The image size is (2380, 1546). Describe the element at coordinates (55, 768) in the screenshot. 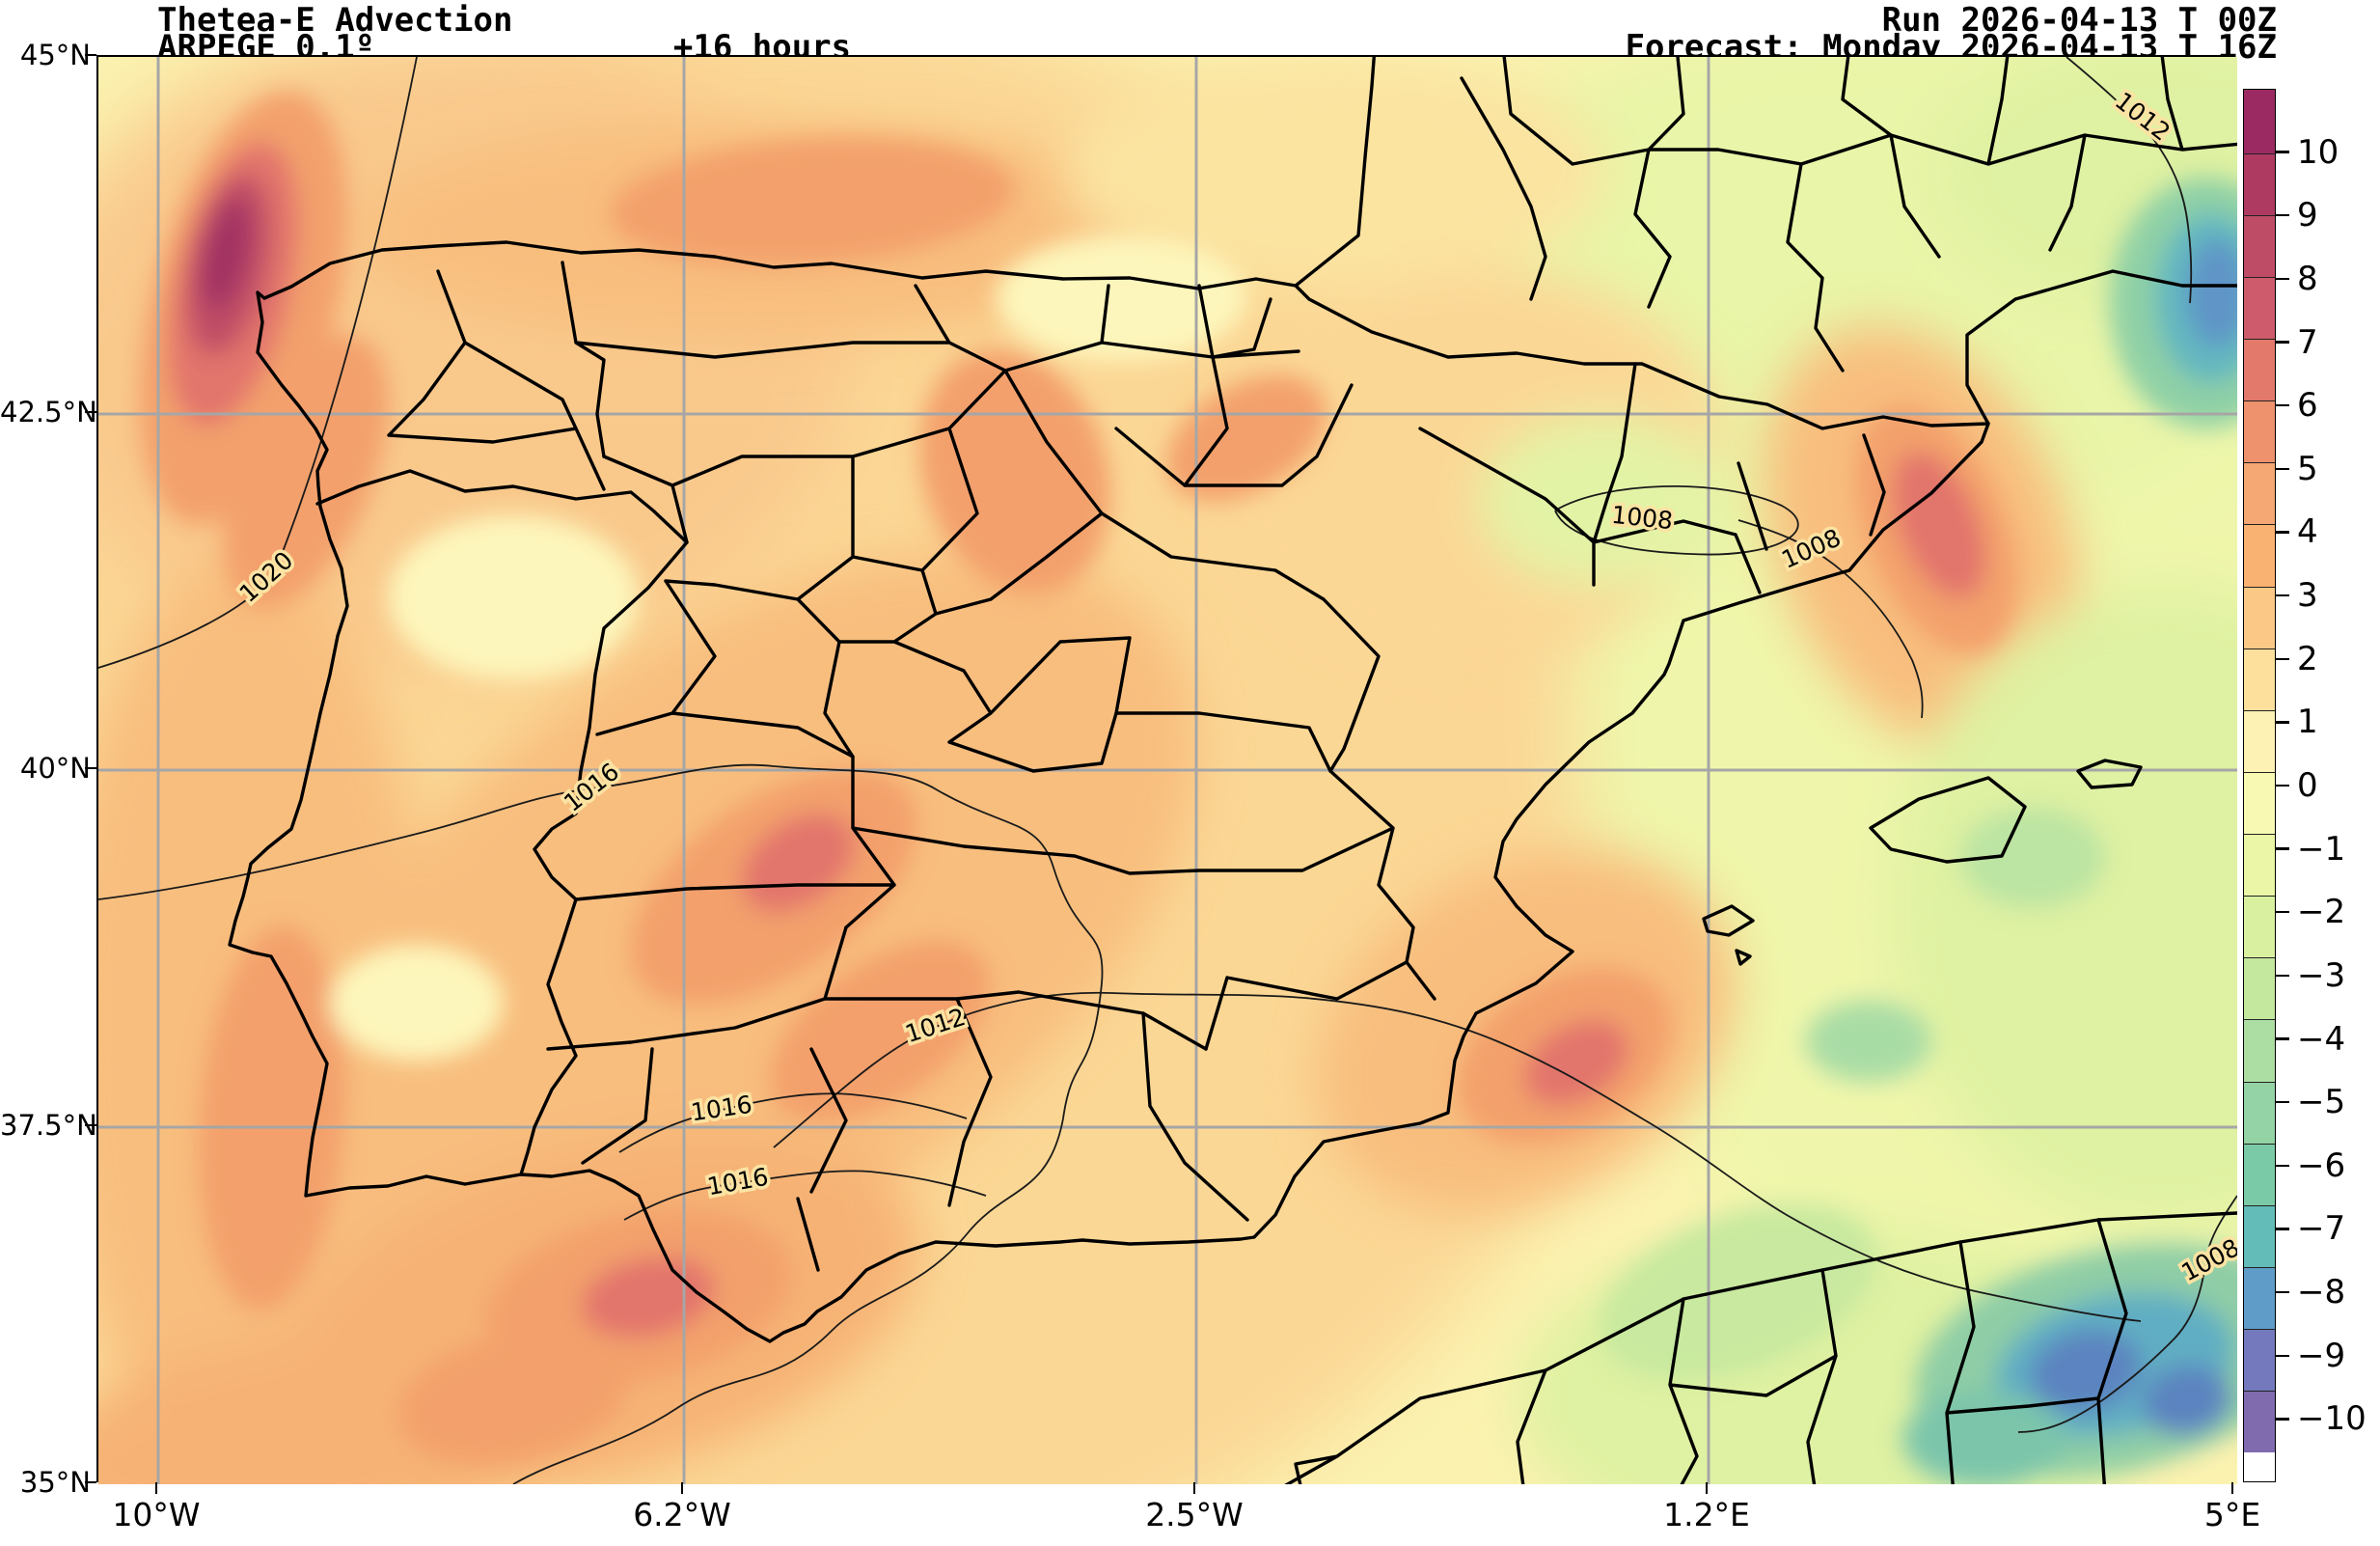

I see `y-tick-label: 40°N` at that location.